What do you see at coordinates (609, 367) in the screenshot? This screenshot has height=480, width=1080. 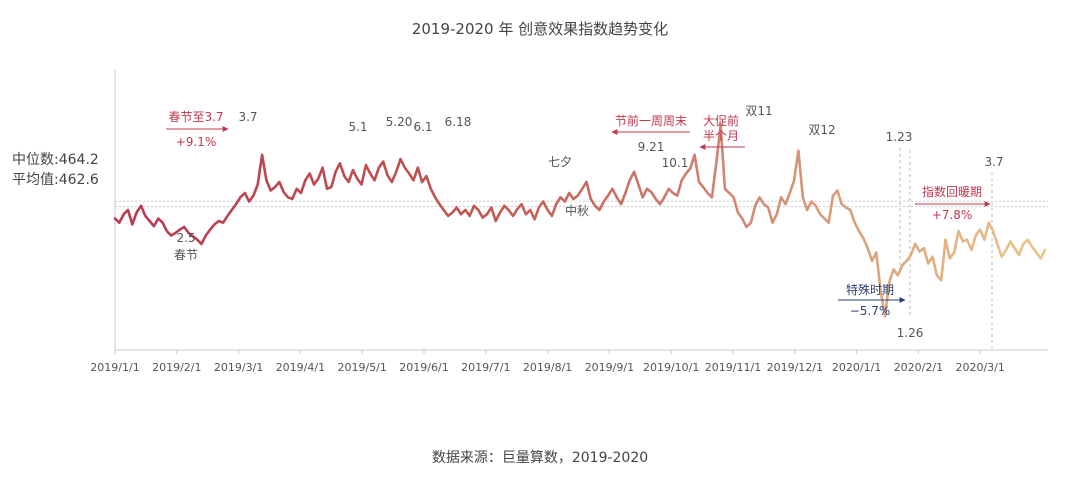 I see `x-tick-label: 2019/9/1` at bounding box center [609, 367].